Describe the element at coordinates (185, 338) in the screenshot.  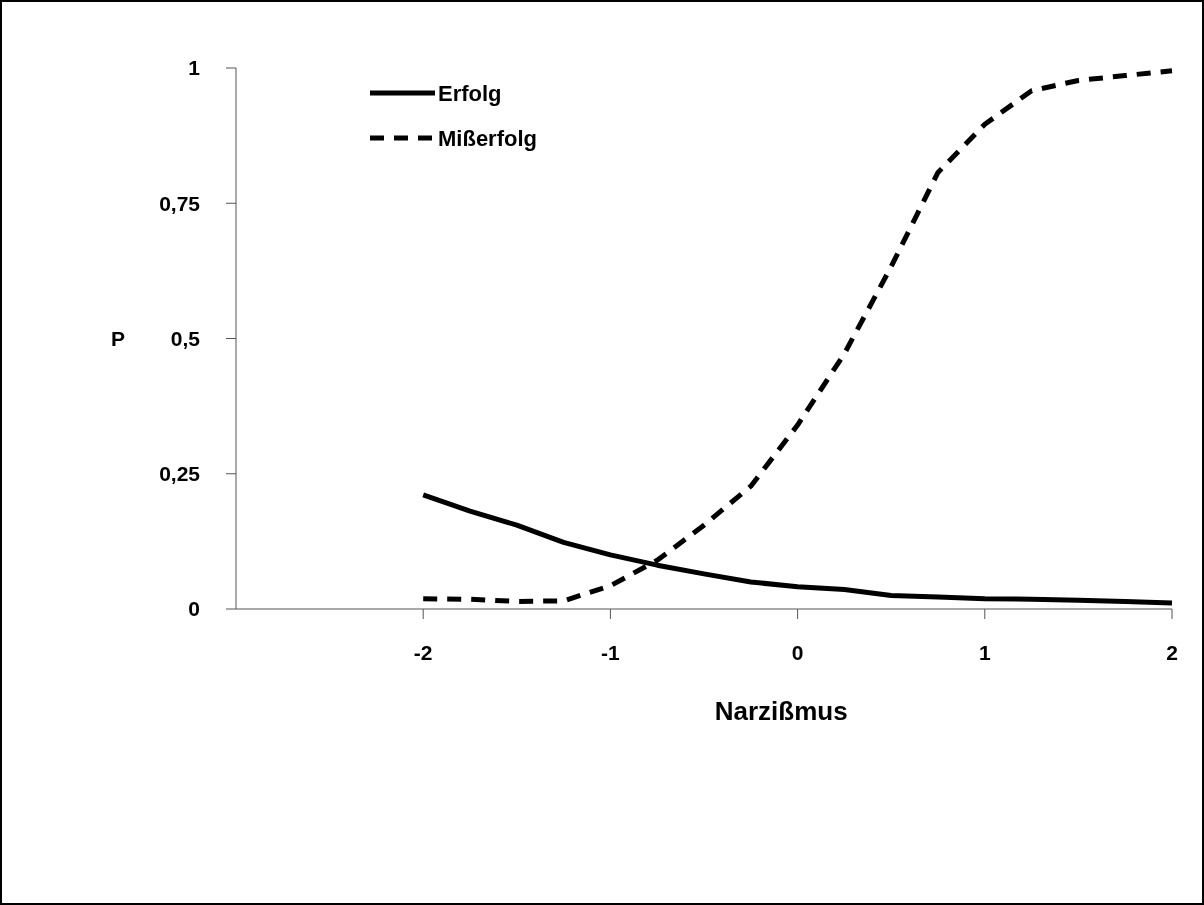
I see `y-tick-label: 0,5` at that location.